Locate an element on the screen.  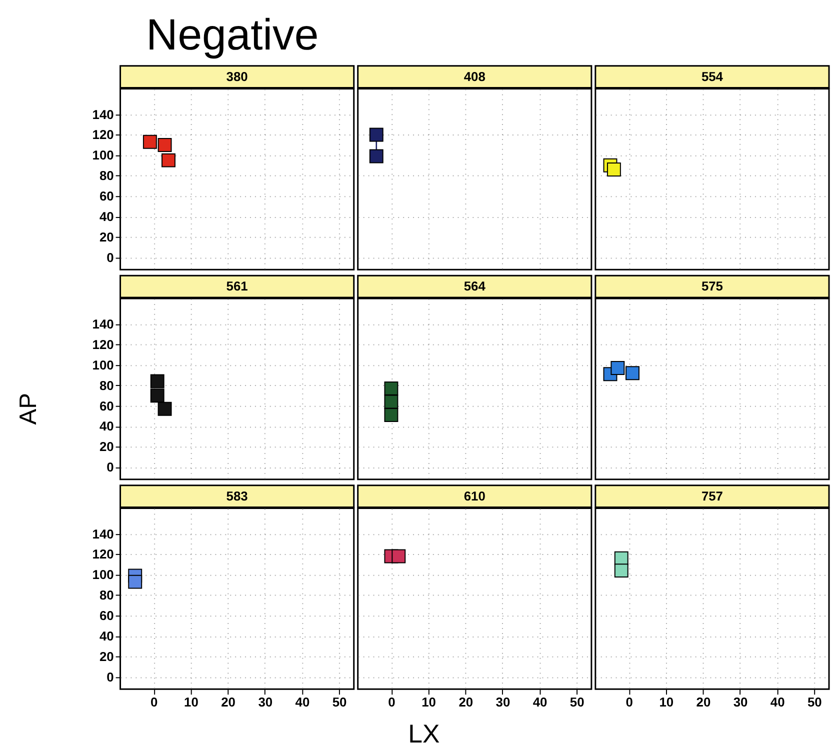
x-axis-title: LX is located at coordinates (424, 733).